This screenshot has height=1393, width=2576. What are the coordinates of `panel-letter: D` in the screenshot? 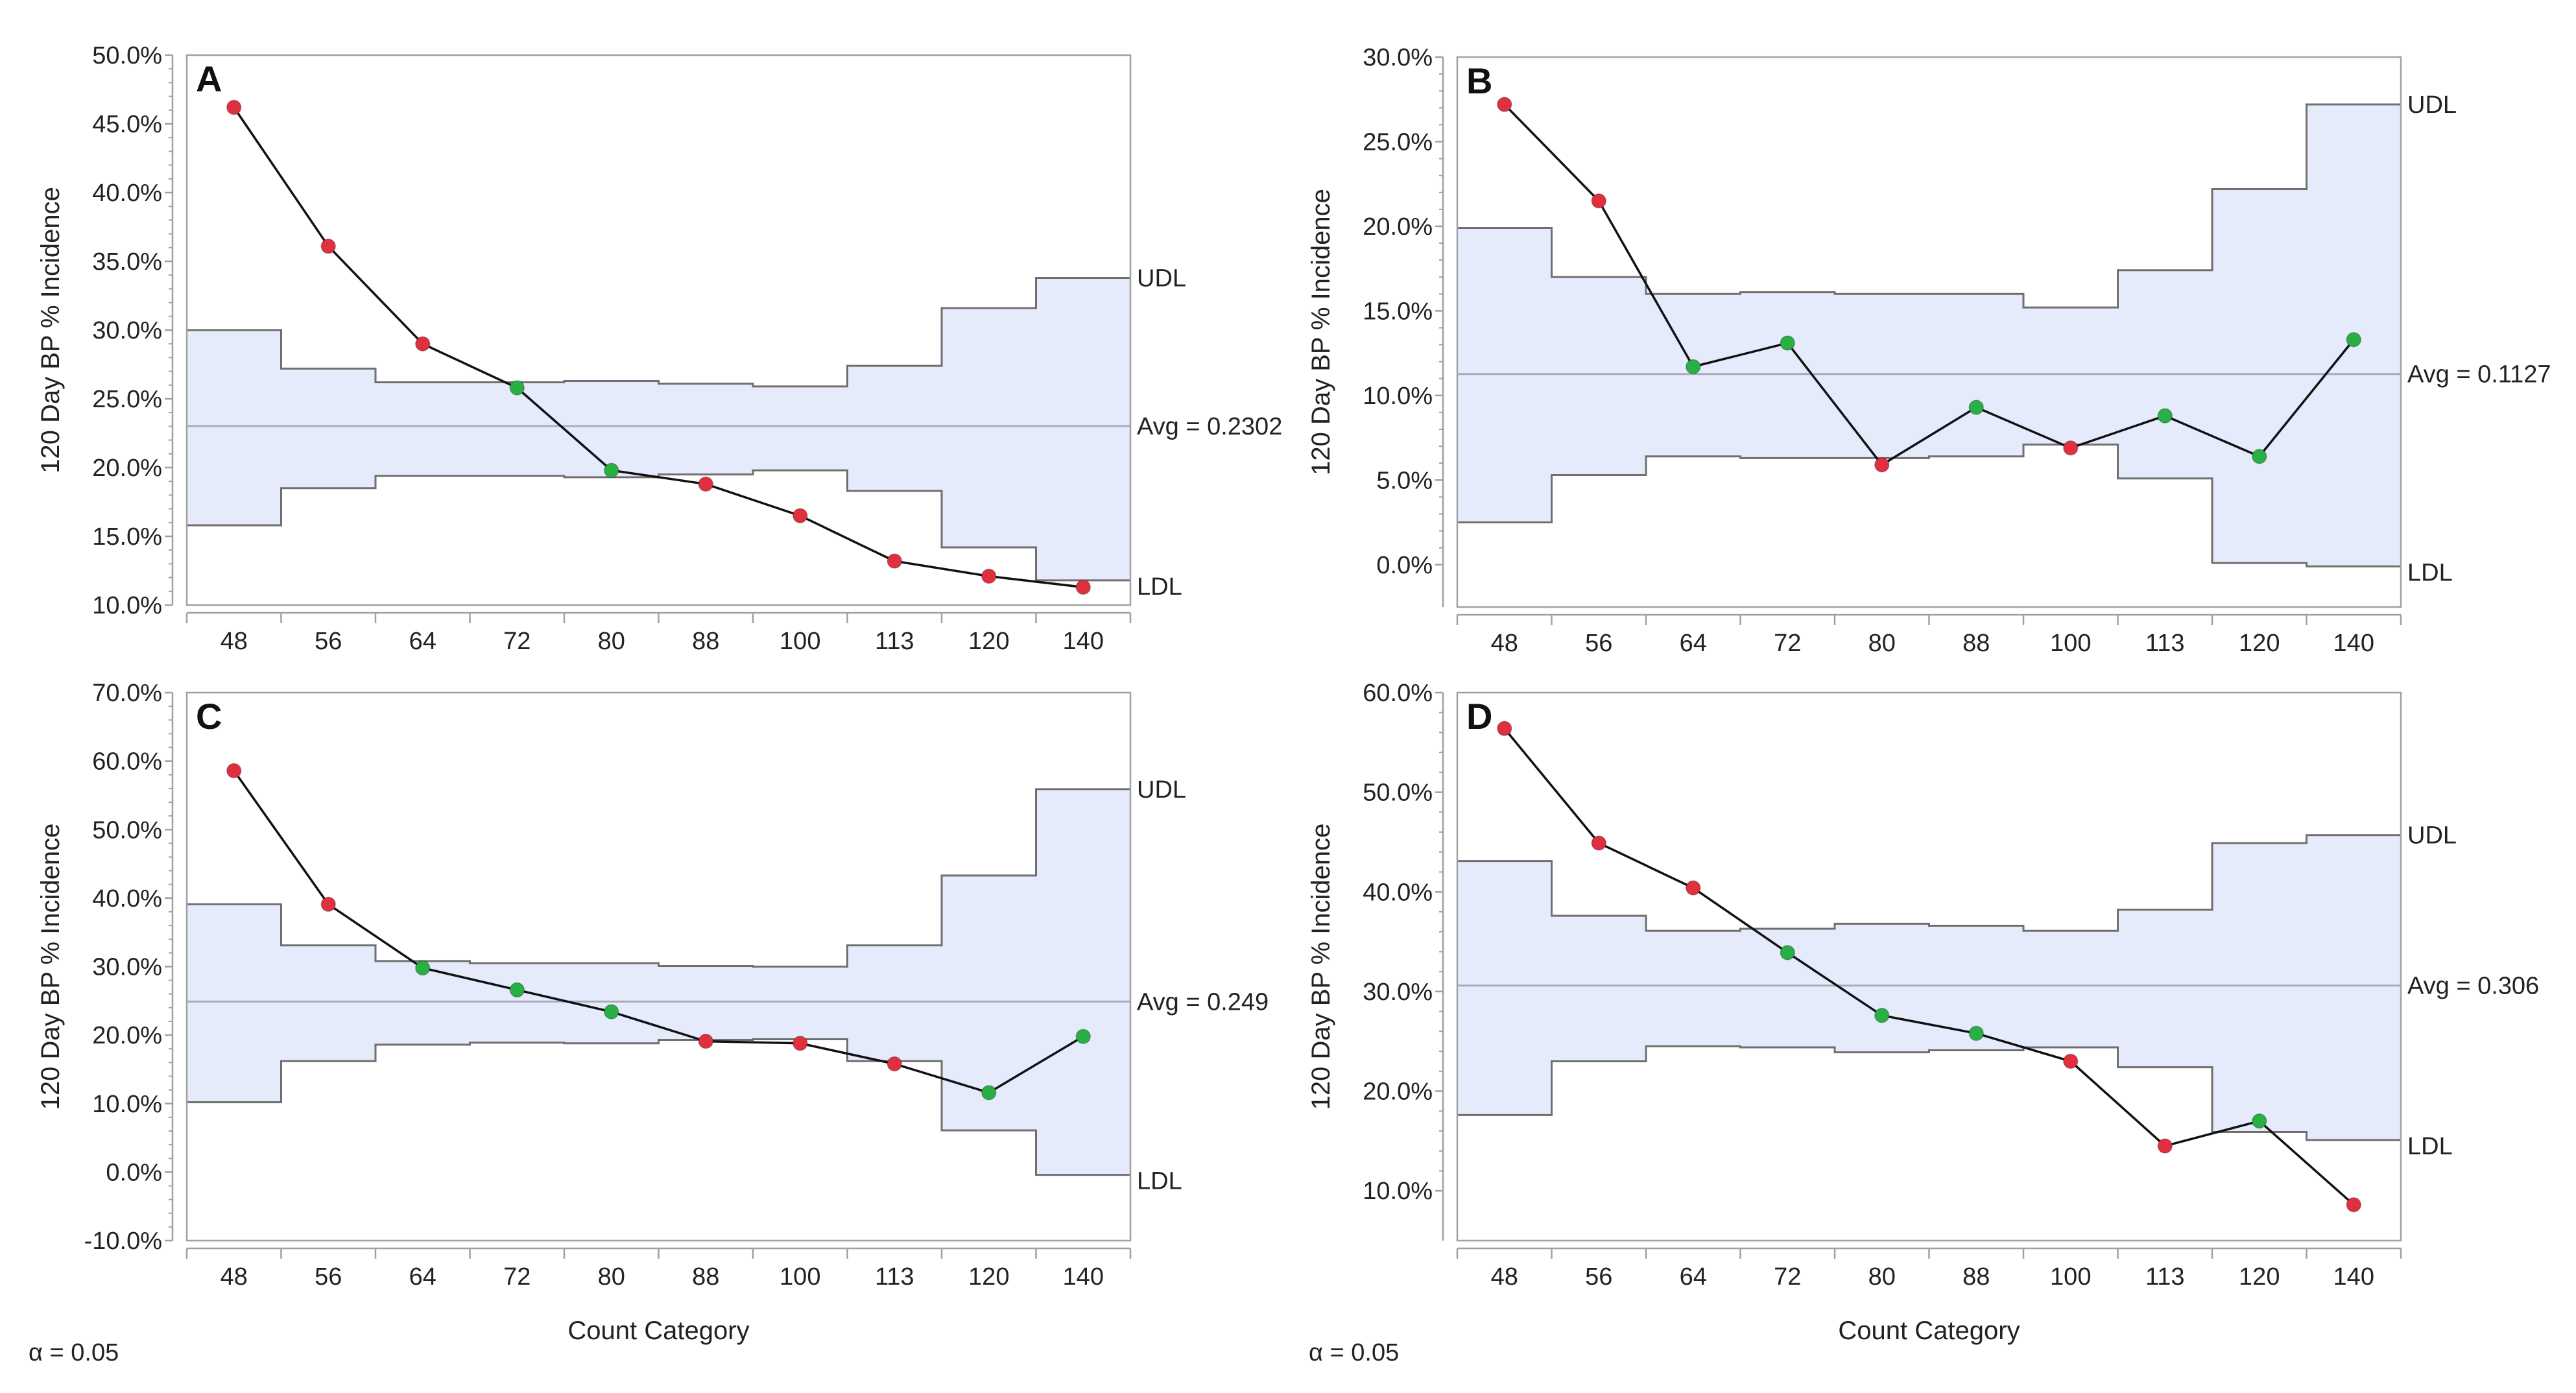 It's located at (1479, 716).